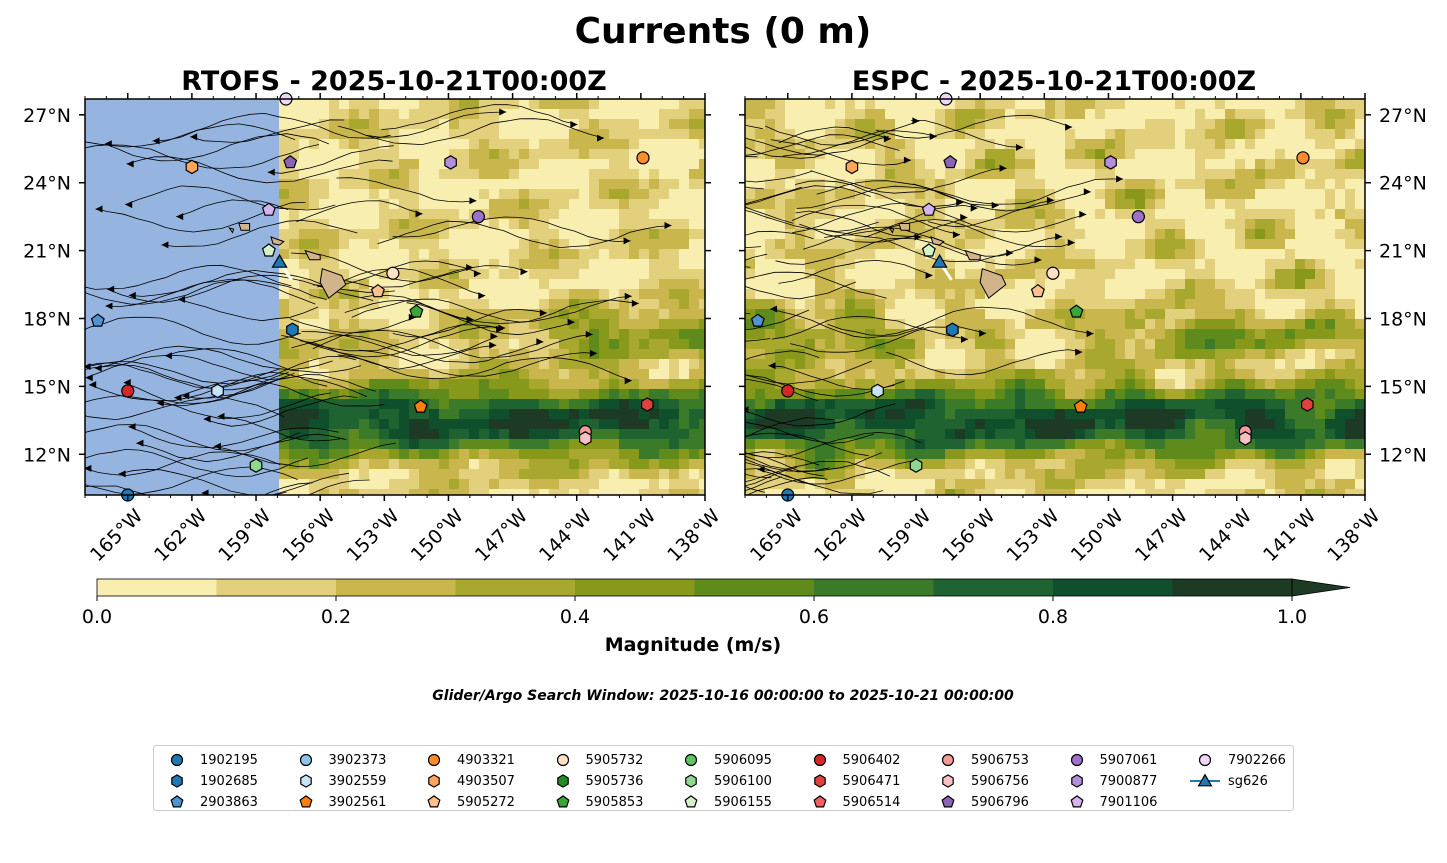 The width and height of the screenshot is (1447, 863). I want to click on legend-item: 5906756, so click(981, 781).